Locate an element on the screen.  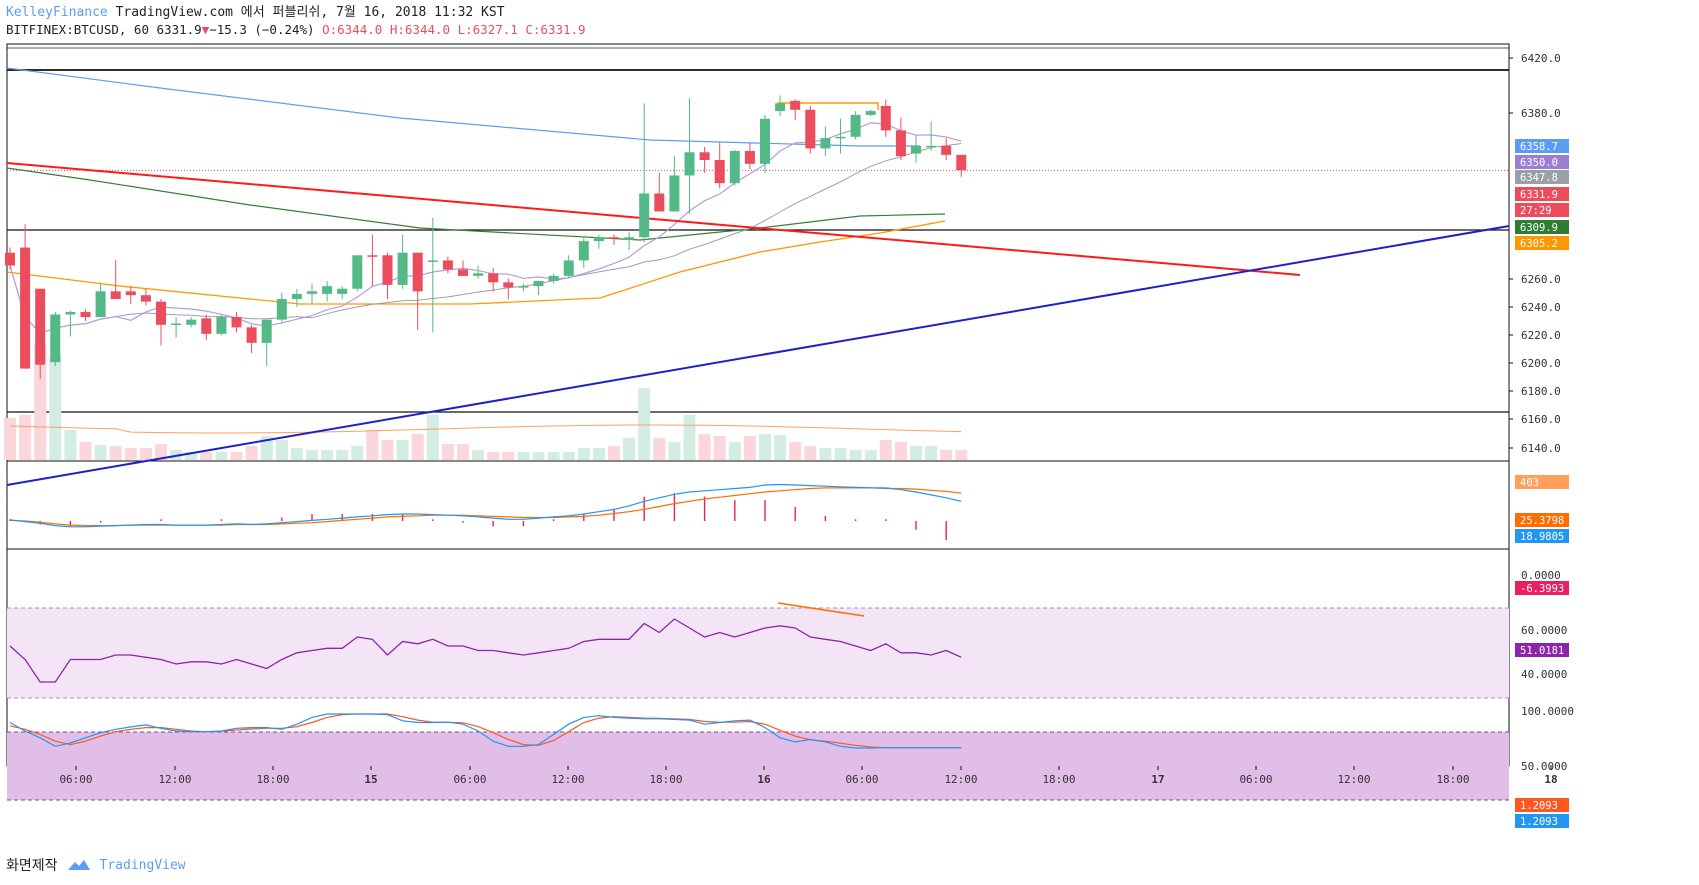
stoch-d-badge: 1.2093 is located at coordinates (1539, 806).